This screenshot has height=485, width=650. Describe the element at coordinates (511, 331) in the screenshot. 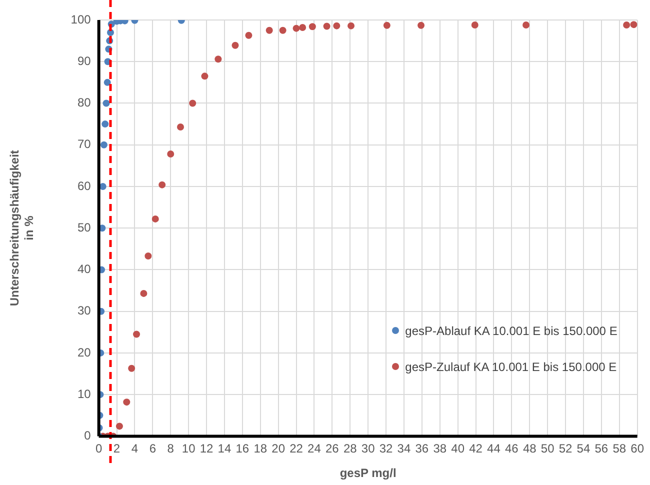

I see `legend-label: gesP-Ablauf KA 10.001 E bis 150.000 E` at that location.